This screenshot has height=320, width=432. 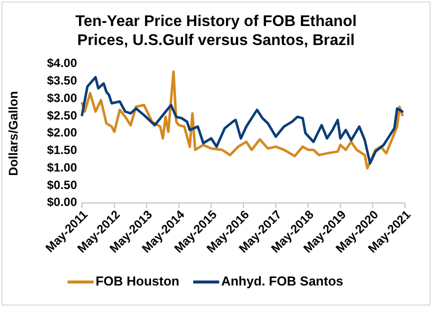 What do you see at coordinates (138, 280) in the screenshot?
I see `legend-label: FOB Houston` at bounding box center [138, 280].